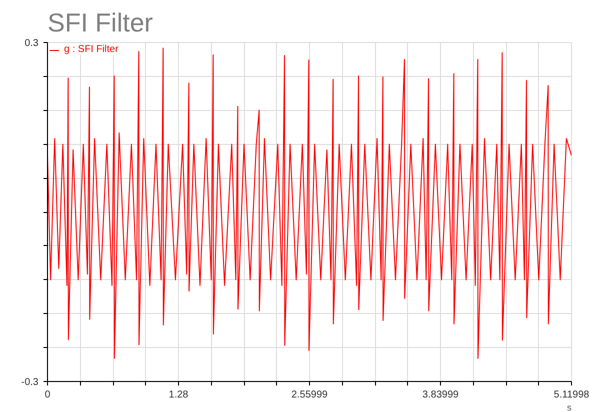 The height and width of the screenshot is (412, 600). What do you see at coordinates (572, 395) in the screenshot?
I see `x-tick-label: 5.11998` at bounding box center [572, 395].